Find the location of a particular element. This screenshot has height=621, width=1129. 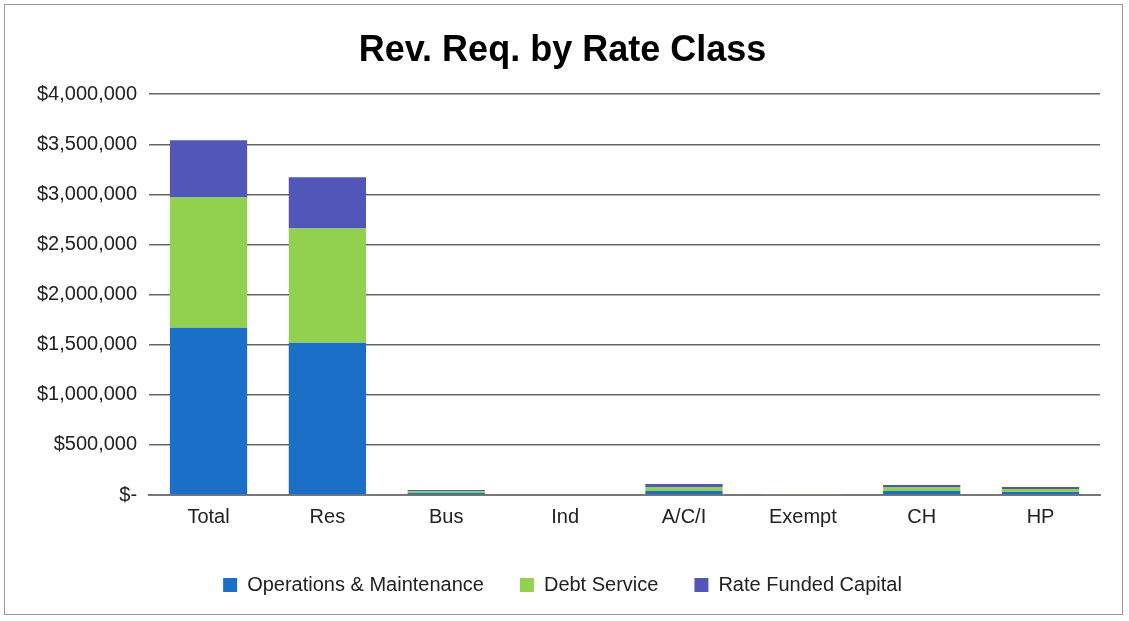

y-tick-label: $4,000,000 is located at coordinates (87, 92).